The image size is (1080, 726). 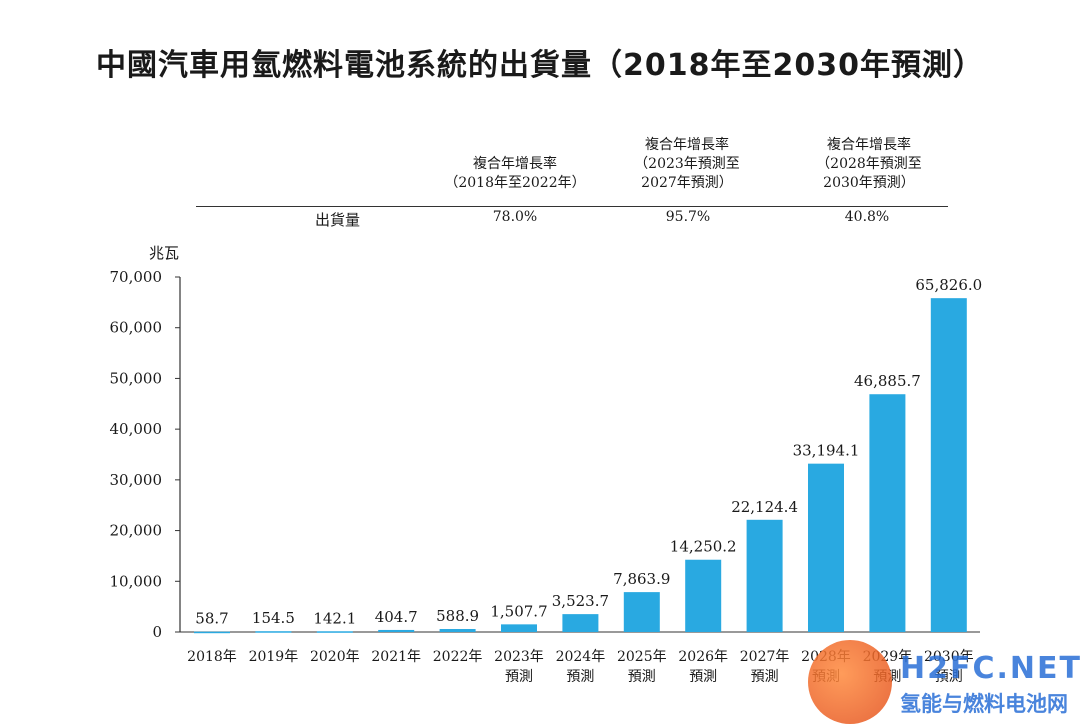 I want to click on cagr-header-2023-2027: 複合年增長率 （2023年預測至 2027年預測）, so click(x=687, y=164).